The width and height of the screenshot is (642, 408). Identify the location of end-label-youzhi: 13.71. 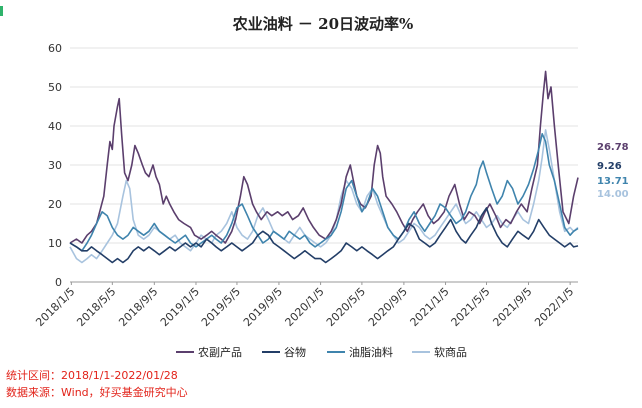
(613, 181).